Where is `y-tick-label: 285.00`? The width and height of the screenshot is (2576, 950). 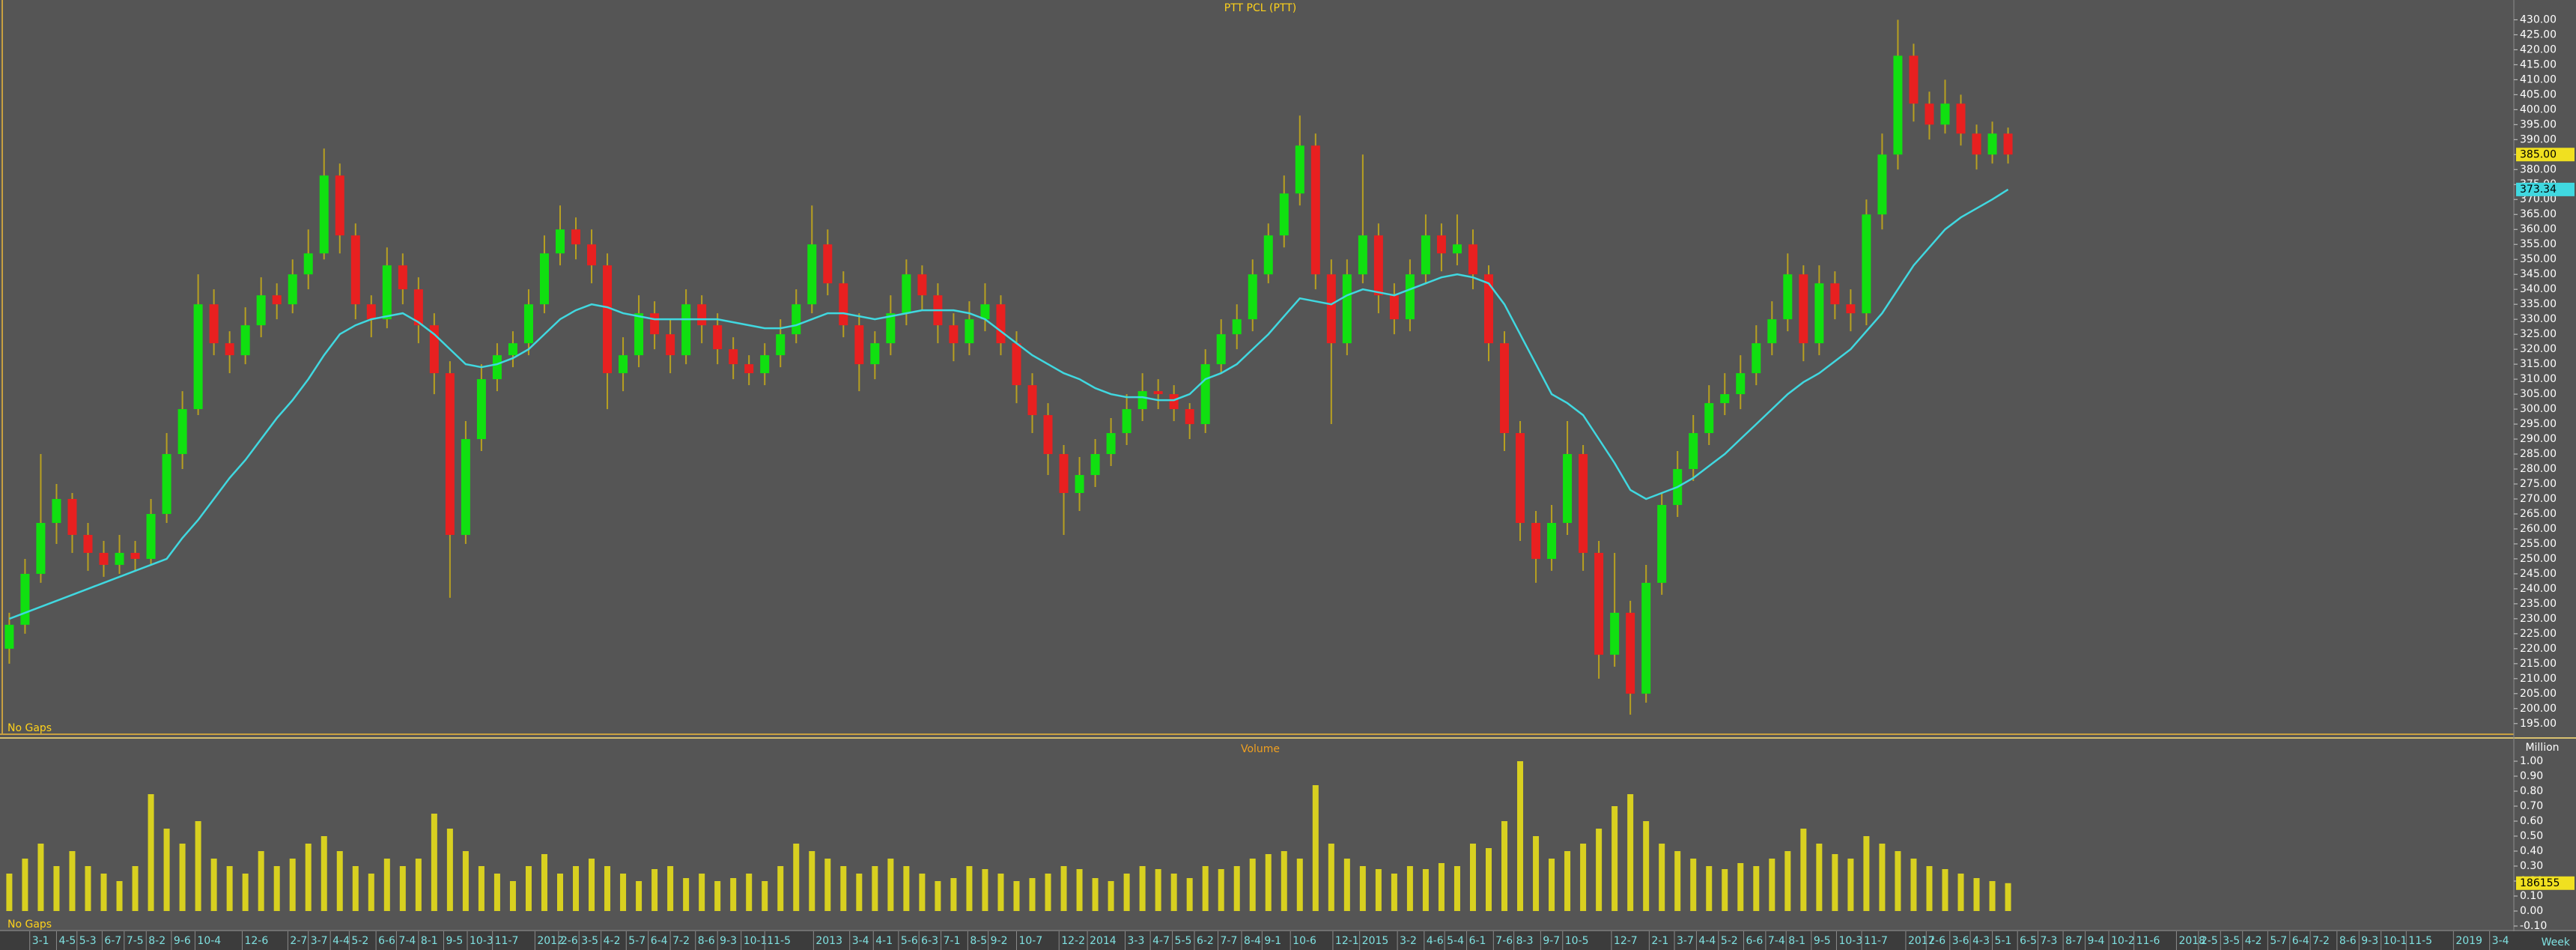 y-tick-label: 285.00 is located at coordinates (2538, 454).